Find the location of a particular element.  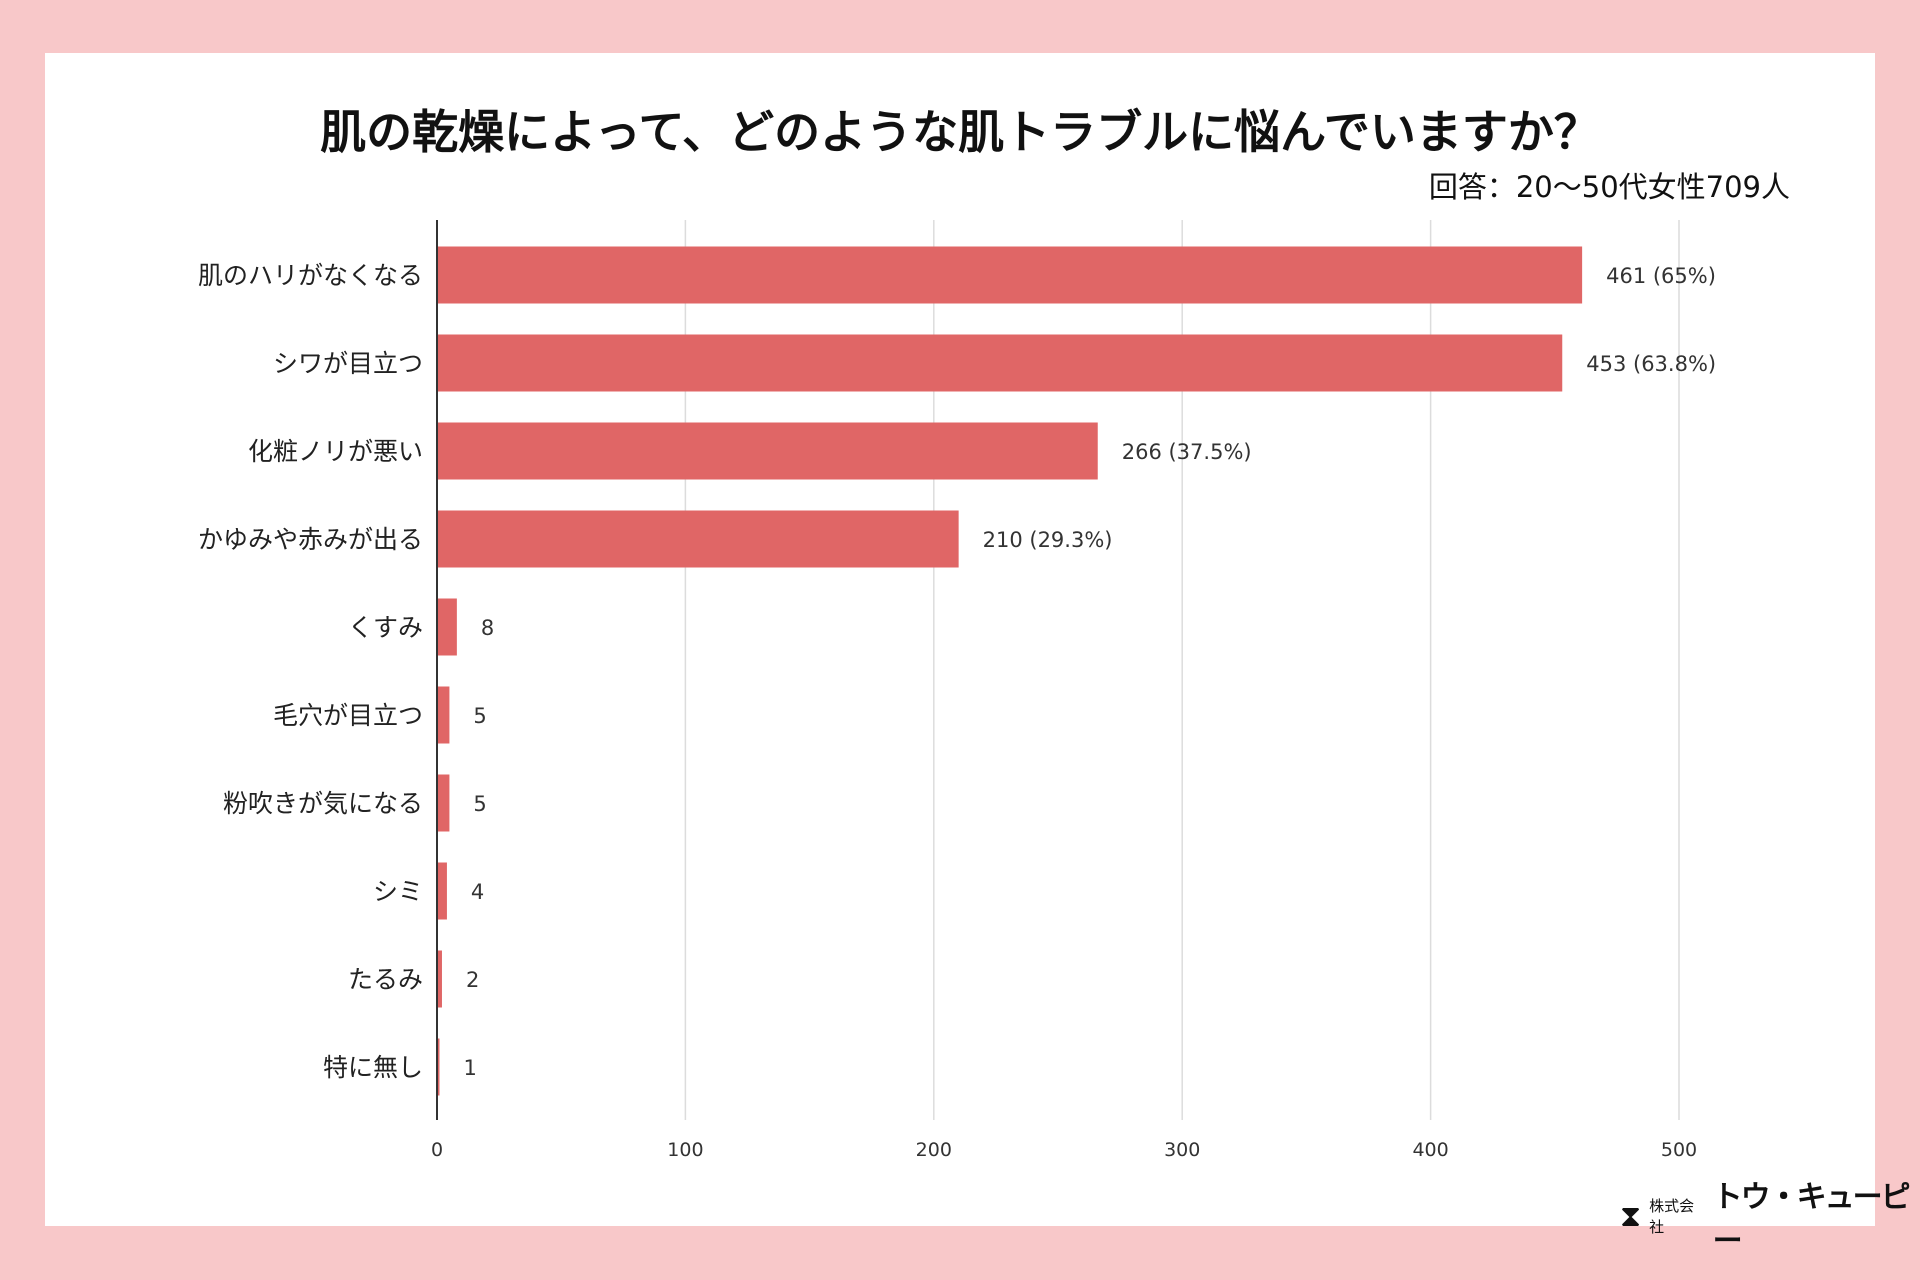

data-label: 266 (37.5%) is located at coordinates (1187, 452).